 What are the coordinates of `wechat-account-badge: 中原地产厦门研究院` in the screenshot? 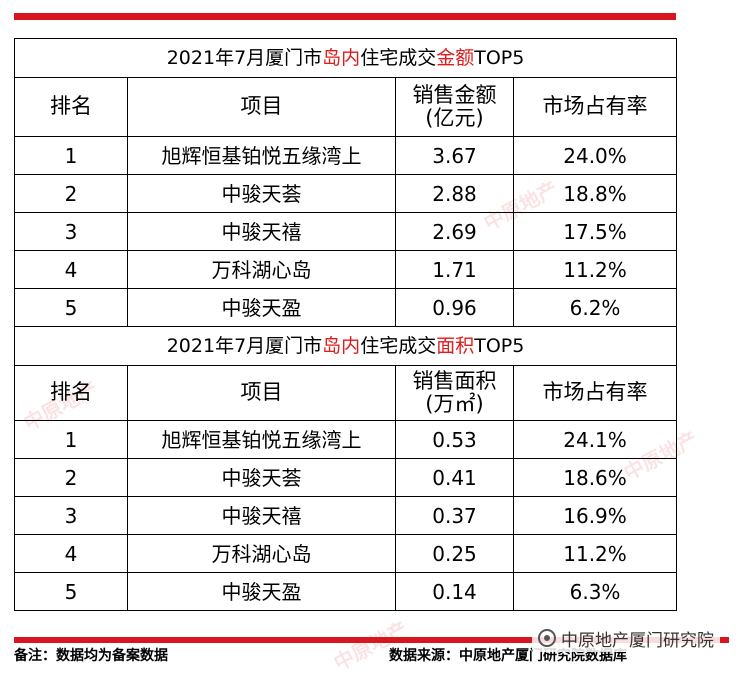 It's located at (626, 638).